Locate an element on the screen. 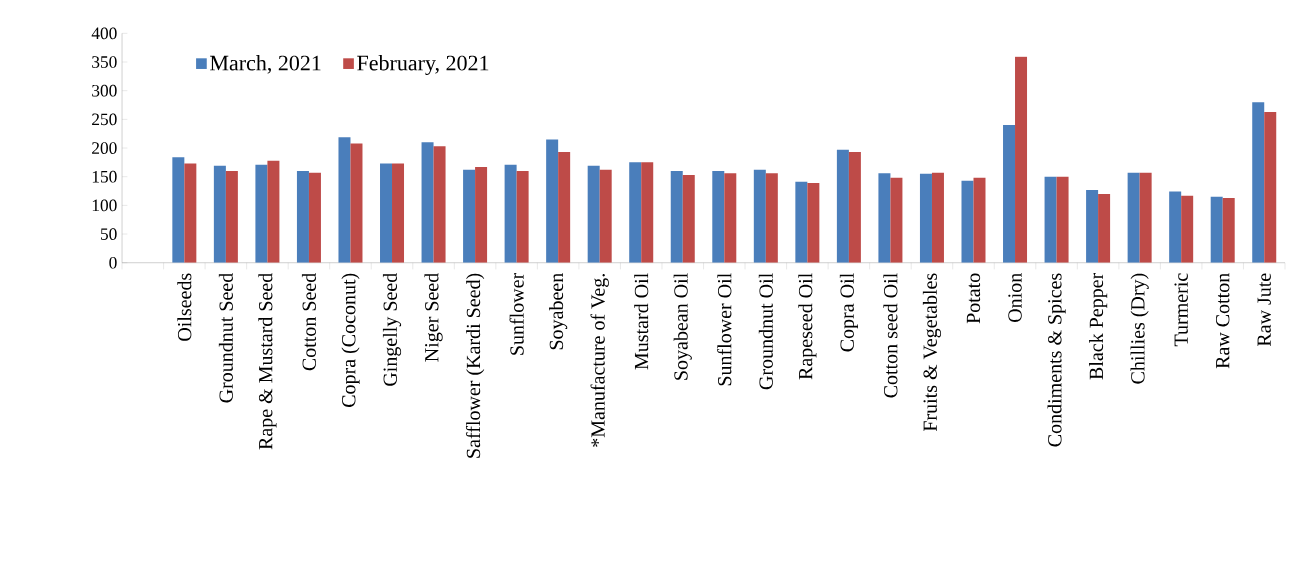  x-tick-label: Potato is located at coordinates (973, 298).